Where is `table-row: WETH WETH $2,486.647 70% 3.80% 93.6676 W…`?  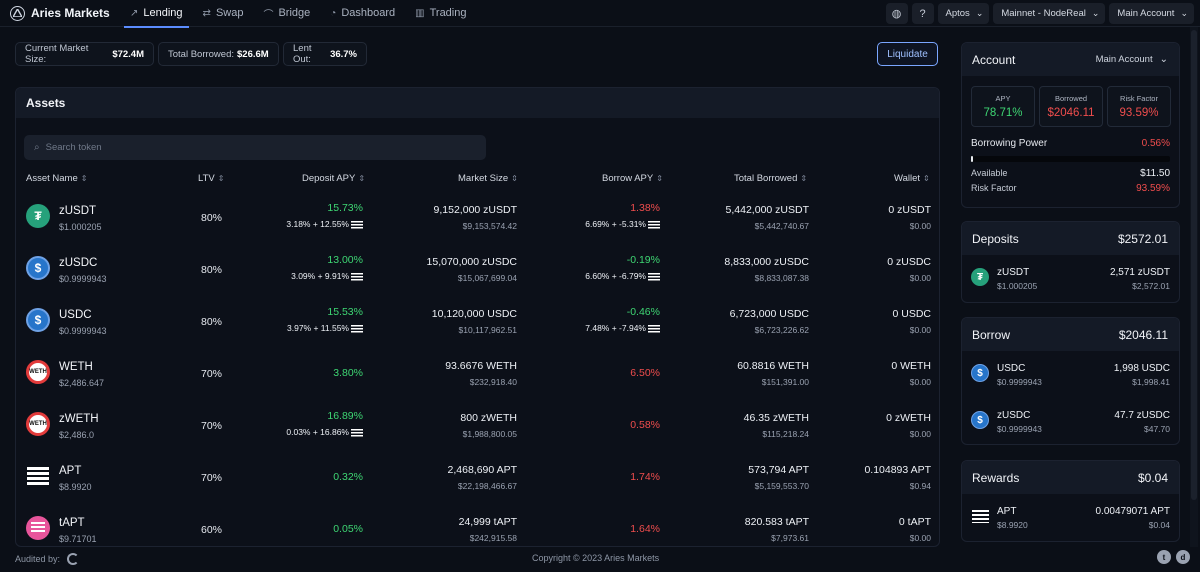 table-row: WETH WETH $2,486.647 70% 3.80% 93.6676 W… is located at coordinates (477, 372).